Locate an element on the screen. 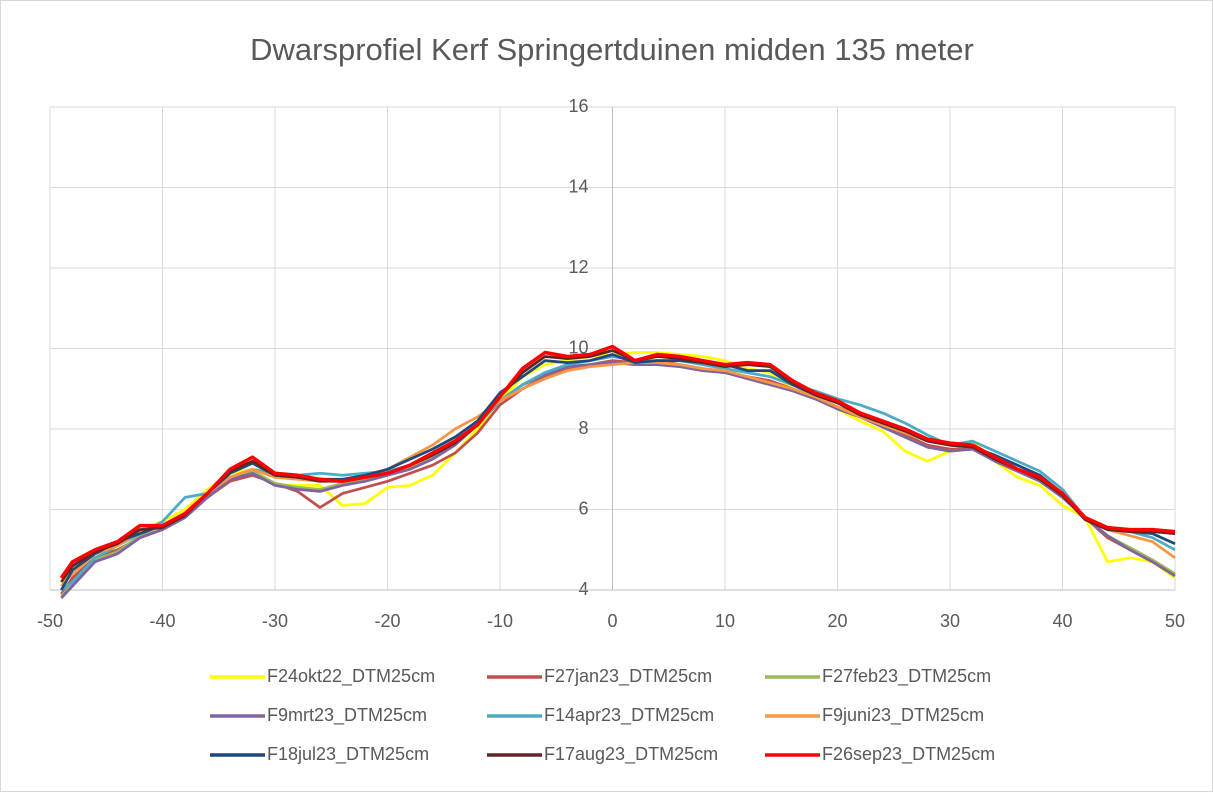  y-tick-label: 8 is located at coordinates (583, 428).